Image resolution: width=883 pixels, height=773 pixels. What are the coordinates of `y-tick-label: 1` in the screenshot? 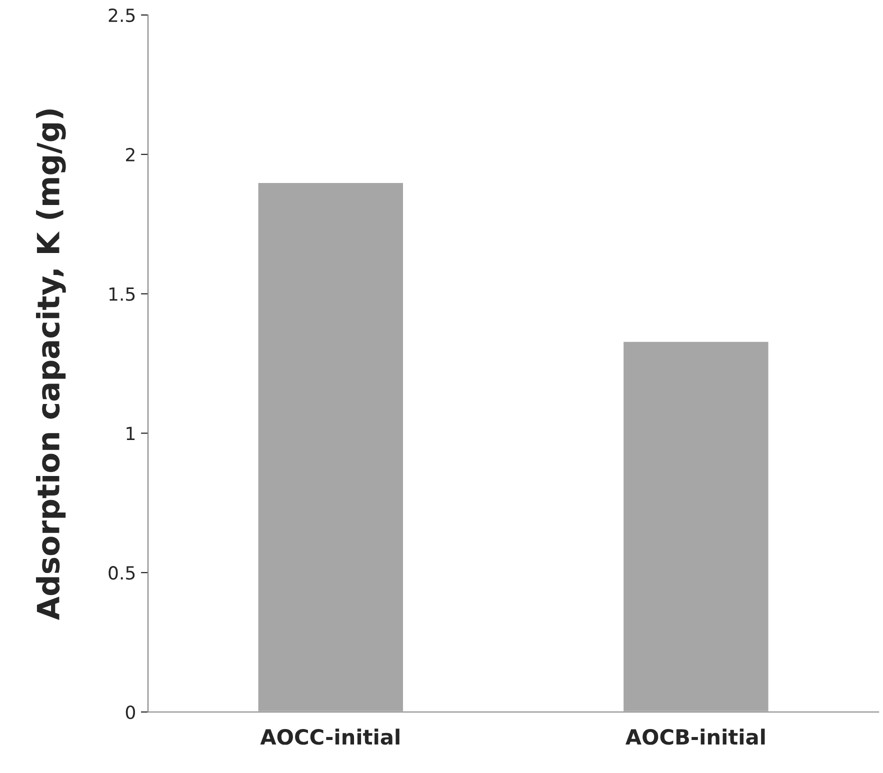 It's located at (130, 433).